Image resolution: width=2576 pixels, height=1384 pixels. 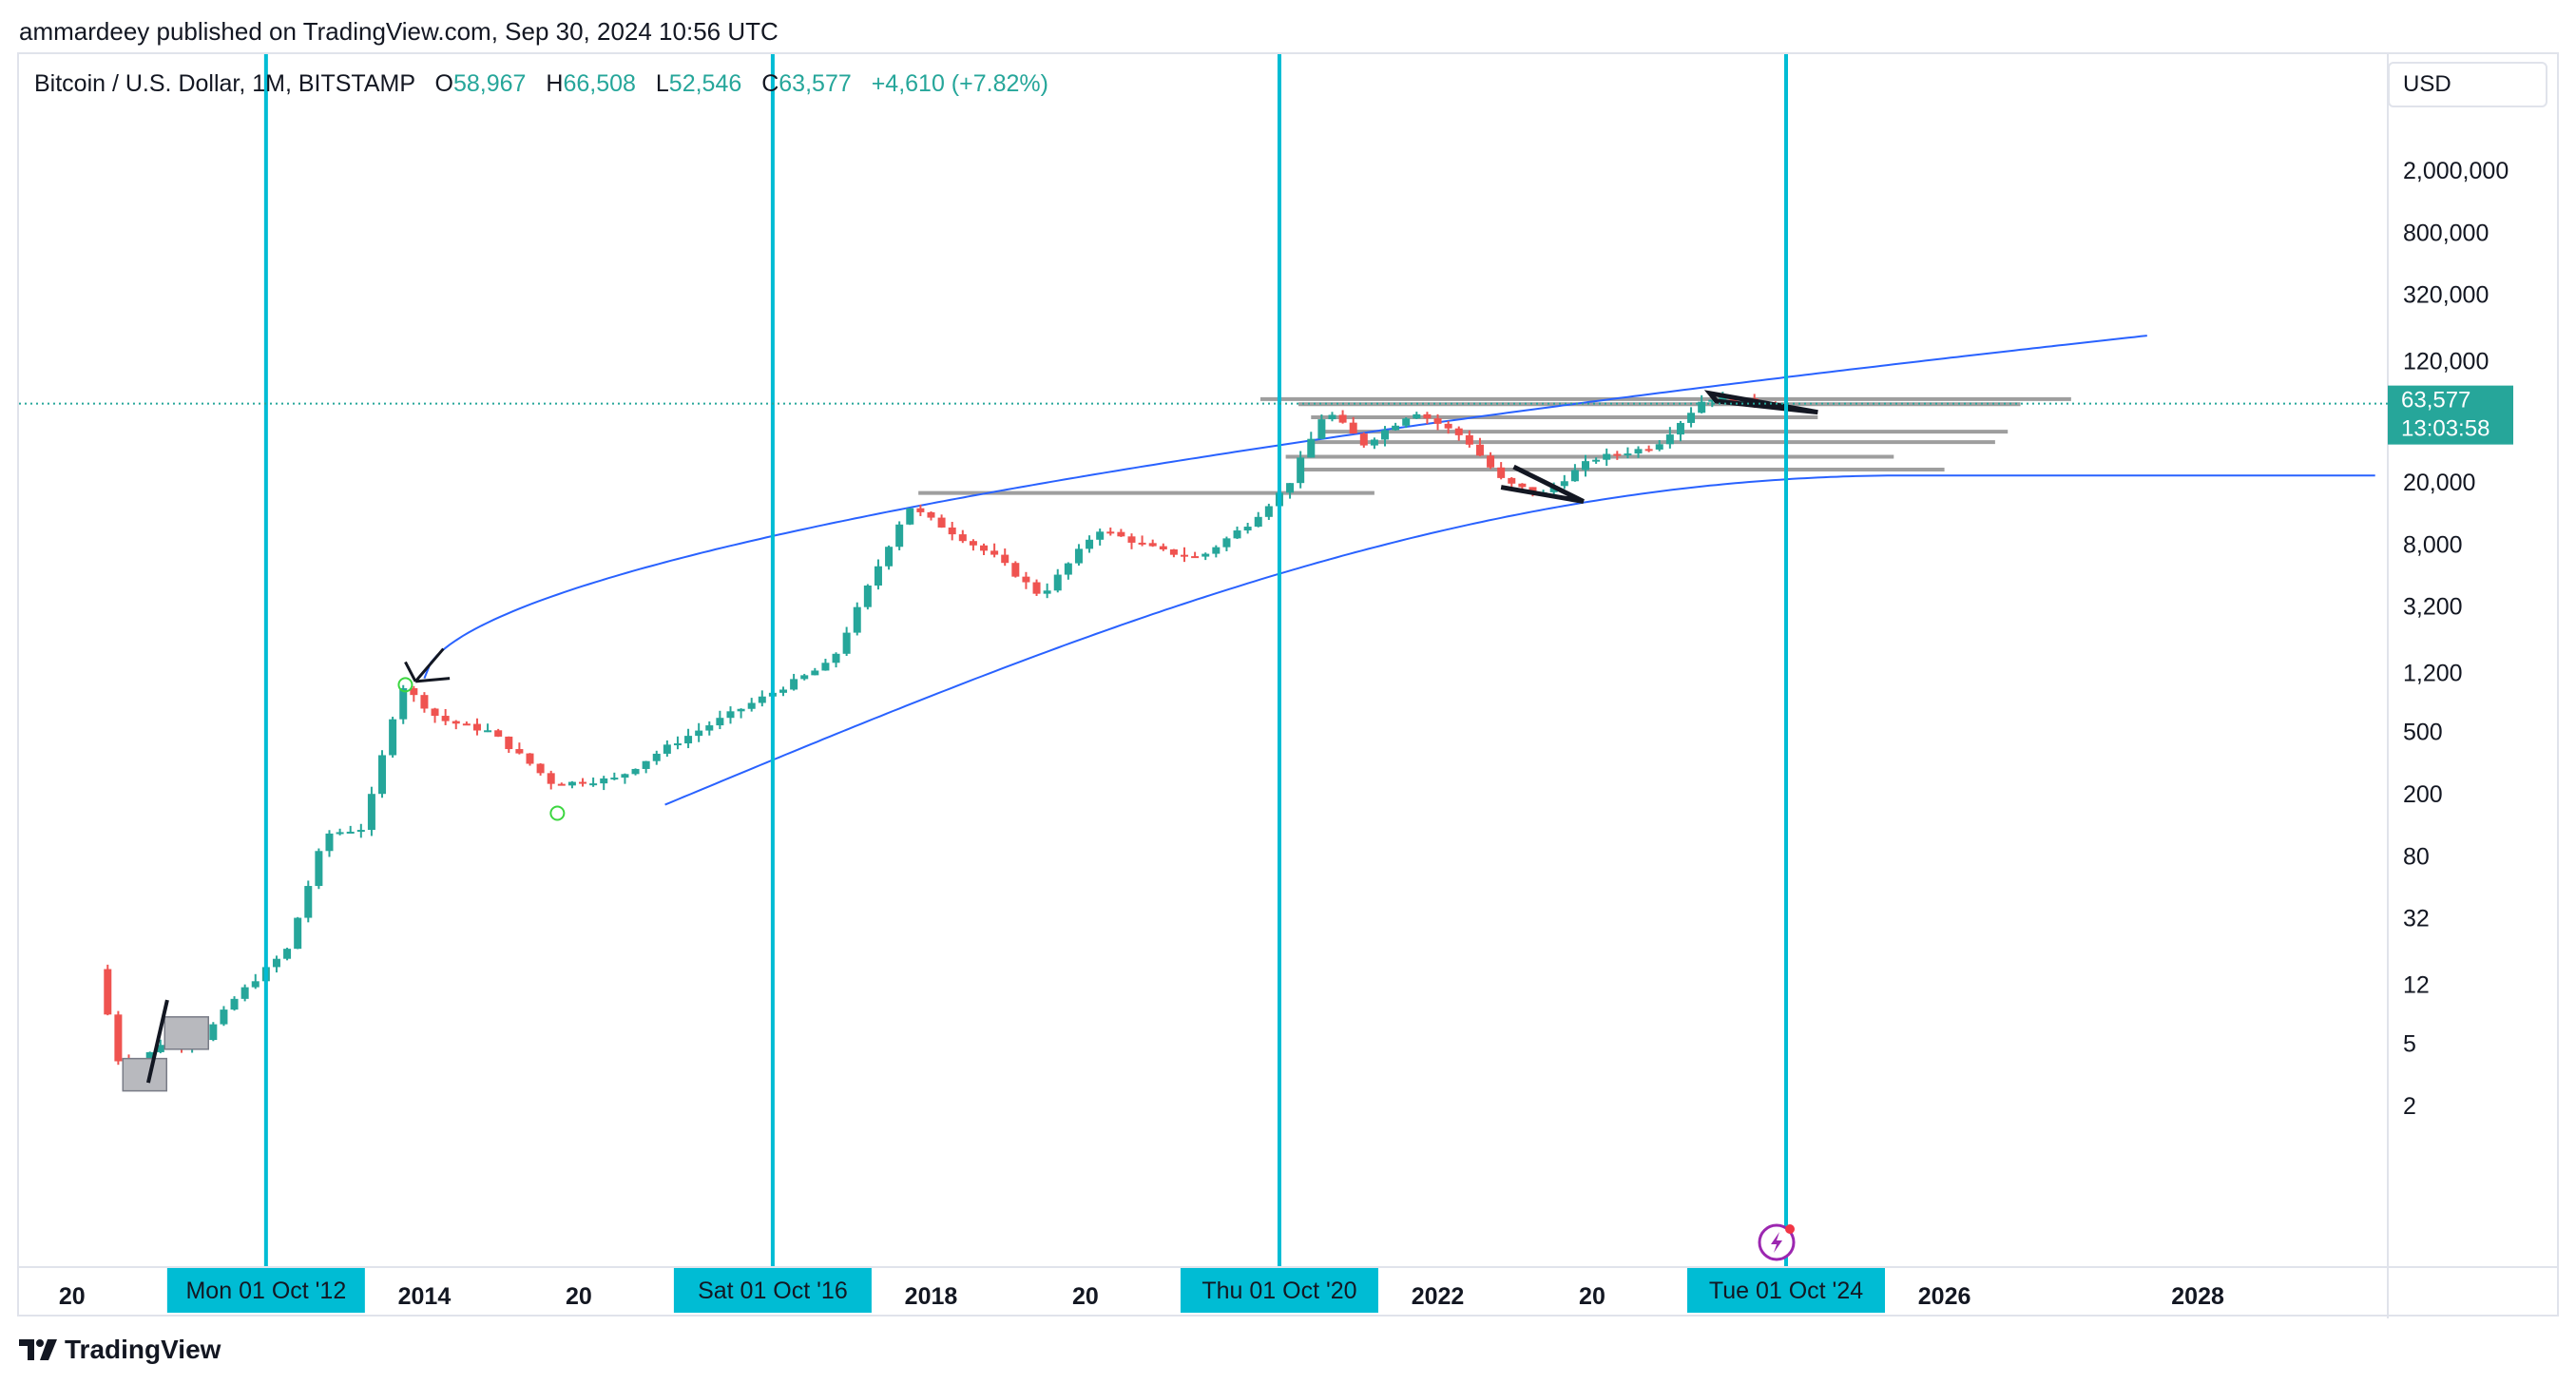 I want to click on current-price-value: 63,577, so click(x=2435, y=400).